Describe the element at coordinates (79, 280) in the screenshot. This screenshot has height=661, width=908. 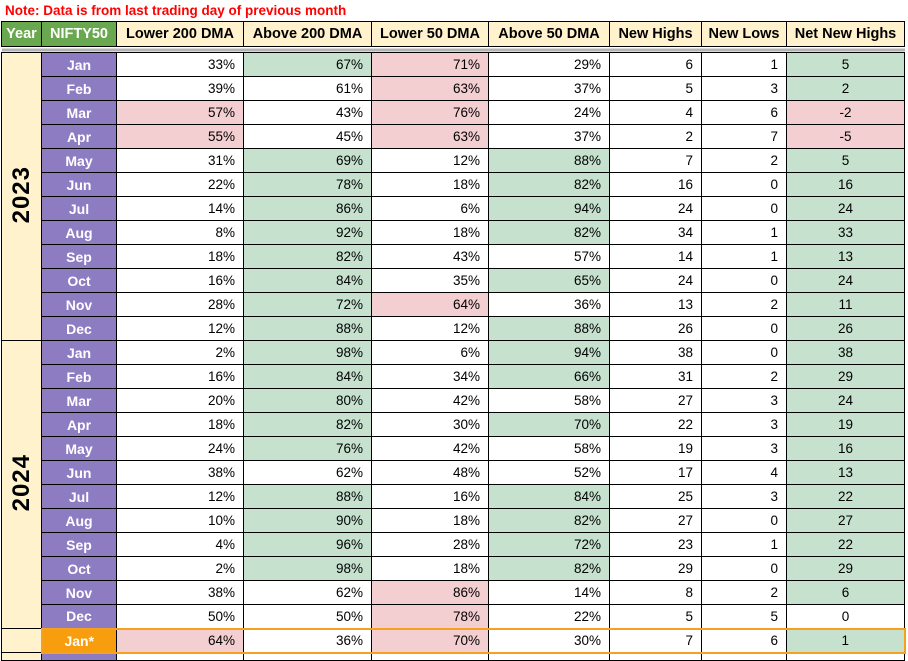
I see `month-cell-oct: Oct` at that location.